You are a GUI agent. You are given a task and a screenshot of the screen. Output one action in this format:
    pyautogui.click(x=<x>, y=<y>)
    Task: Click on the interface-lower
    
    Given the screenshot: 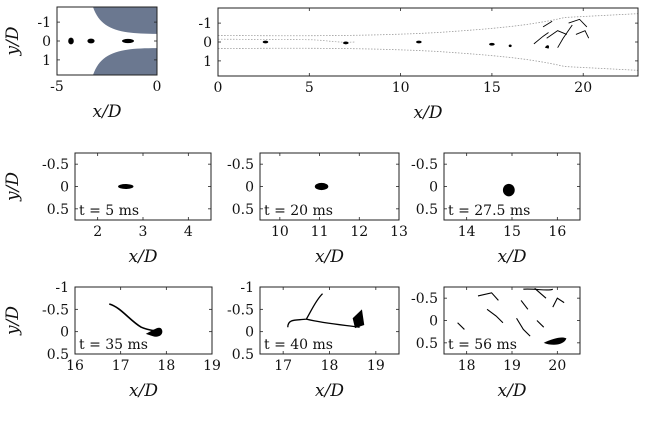 What is the action you would take?
    pyautogui.click(x=428, y=59)
    